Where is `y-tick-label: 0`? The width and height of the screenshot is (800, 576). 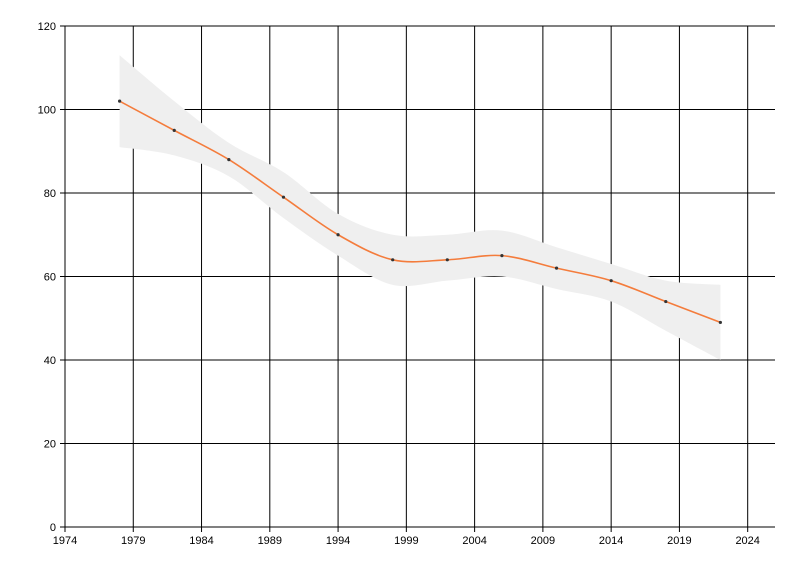 y-tick-label: 0 is located at coordinates (53, 528).